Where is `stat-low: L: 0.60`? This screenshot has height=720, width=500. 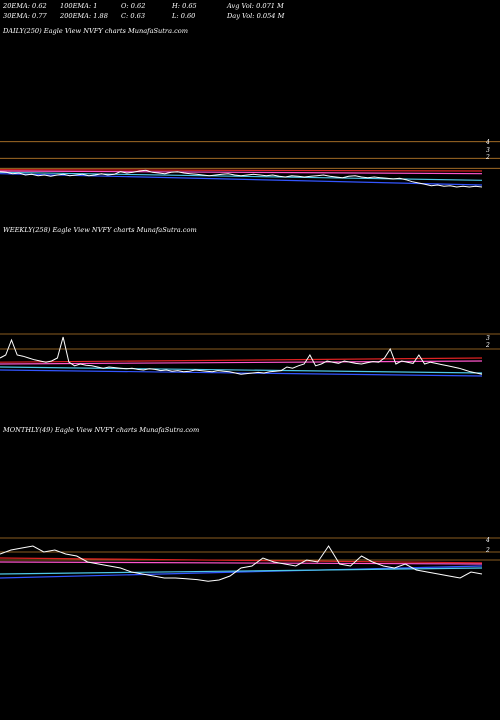 stat-low: L: 0.60 is located at coordinates (184, 16).